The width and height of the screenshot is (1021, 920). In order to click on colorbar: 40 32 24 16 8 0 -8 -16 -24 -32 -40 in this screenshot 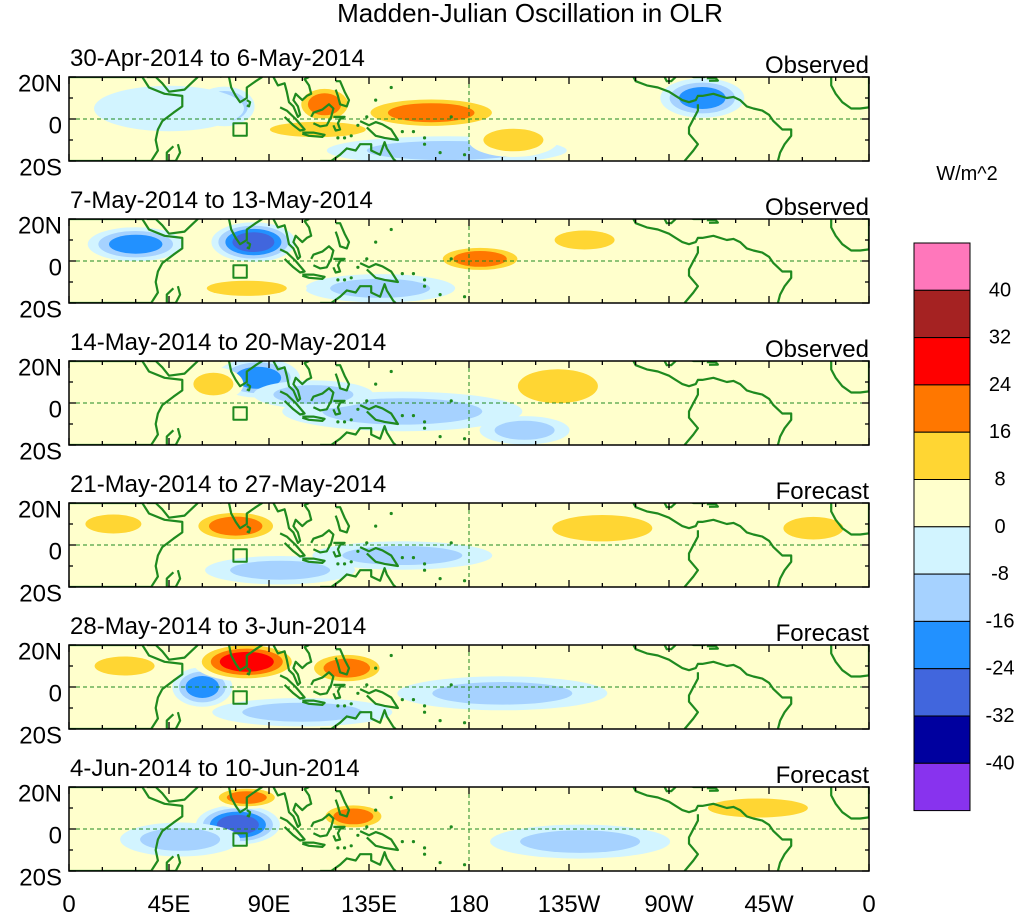, I will do `click(964, 527)`.